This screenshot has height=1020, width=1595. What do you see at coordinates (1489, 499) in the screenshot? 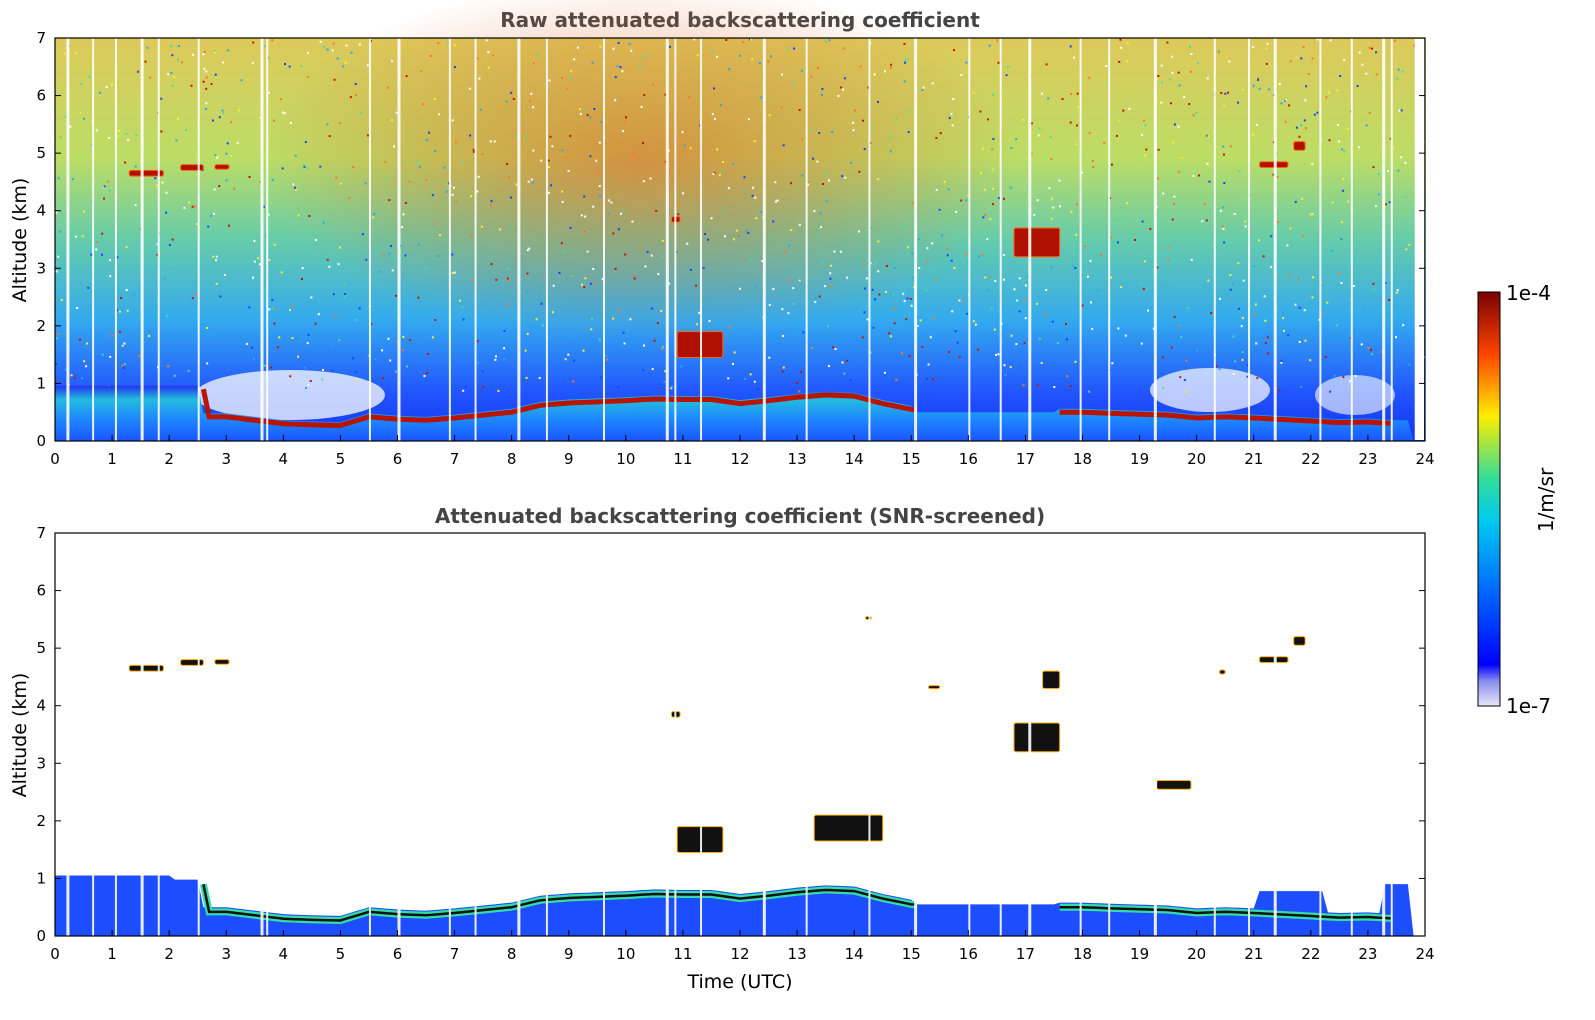
I see `colorbar-gradient` at bounding box center [1489, 499].